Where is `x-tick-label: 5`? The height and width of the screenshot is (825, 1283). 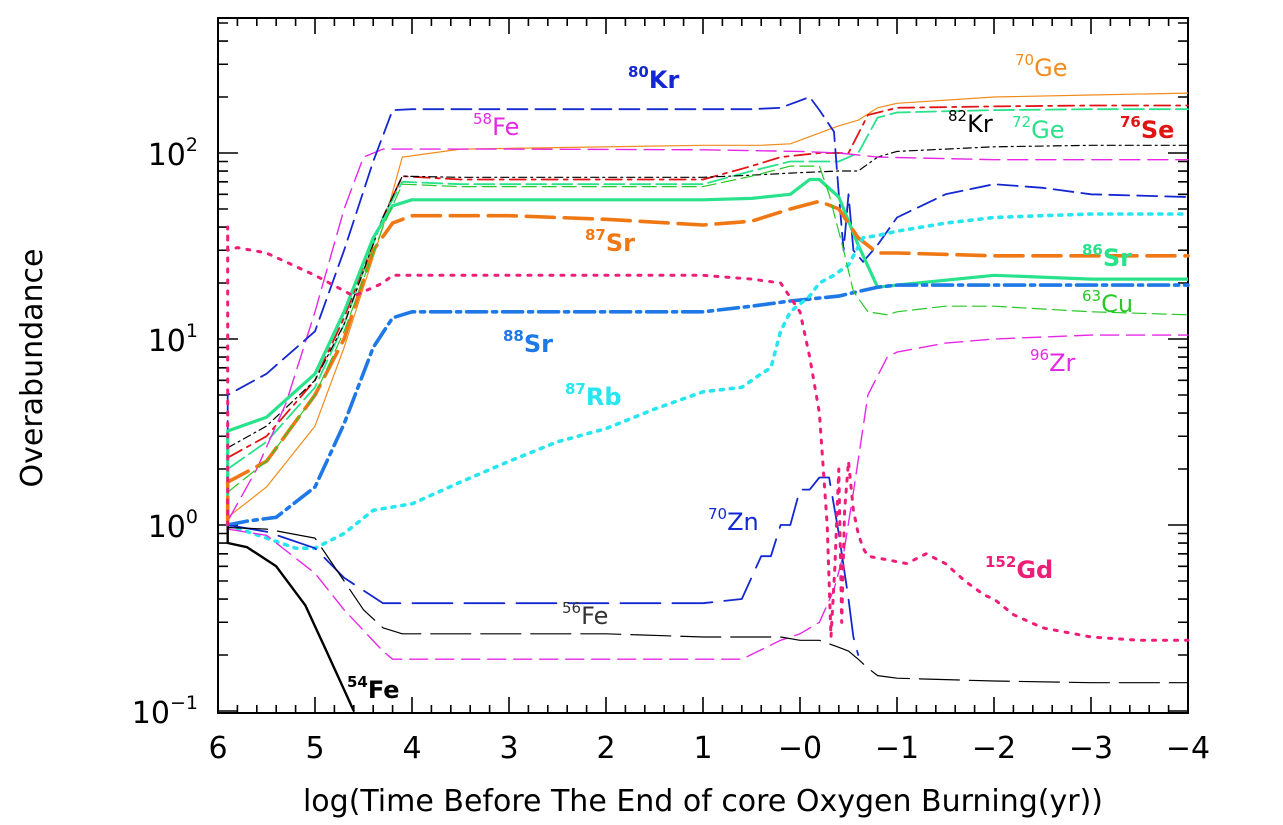
x-tick-label: 5 is located at coordinates (314, 748).